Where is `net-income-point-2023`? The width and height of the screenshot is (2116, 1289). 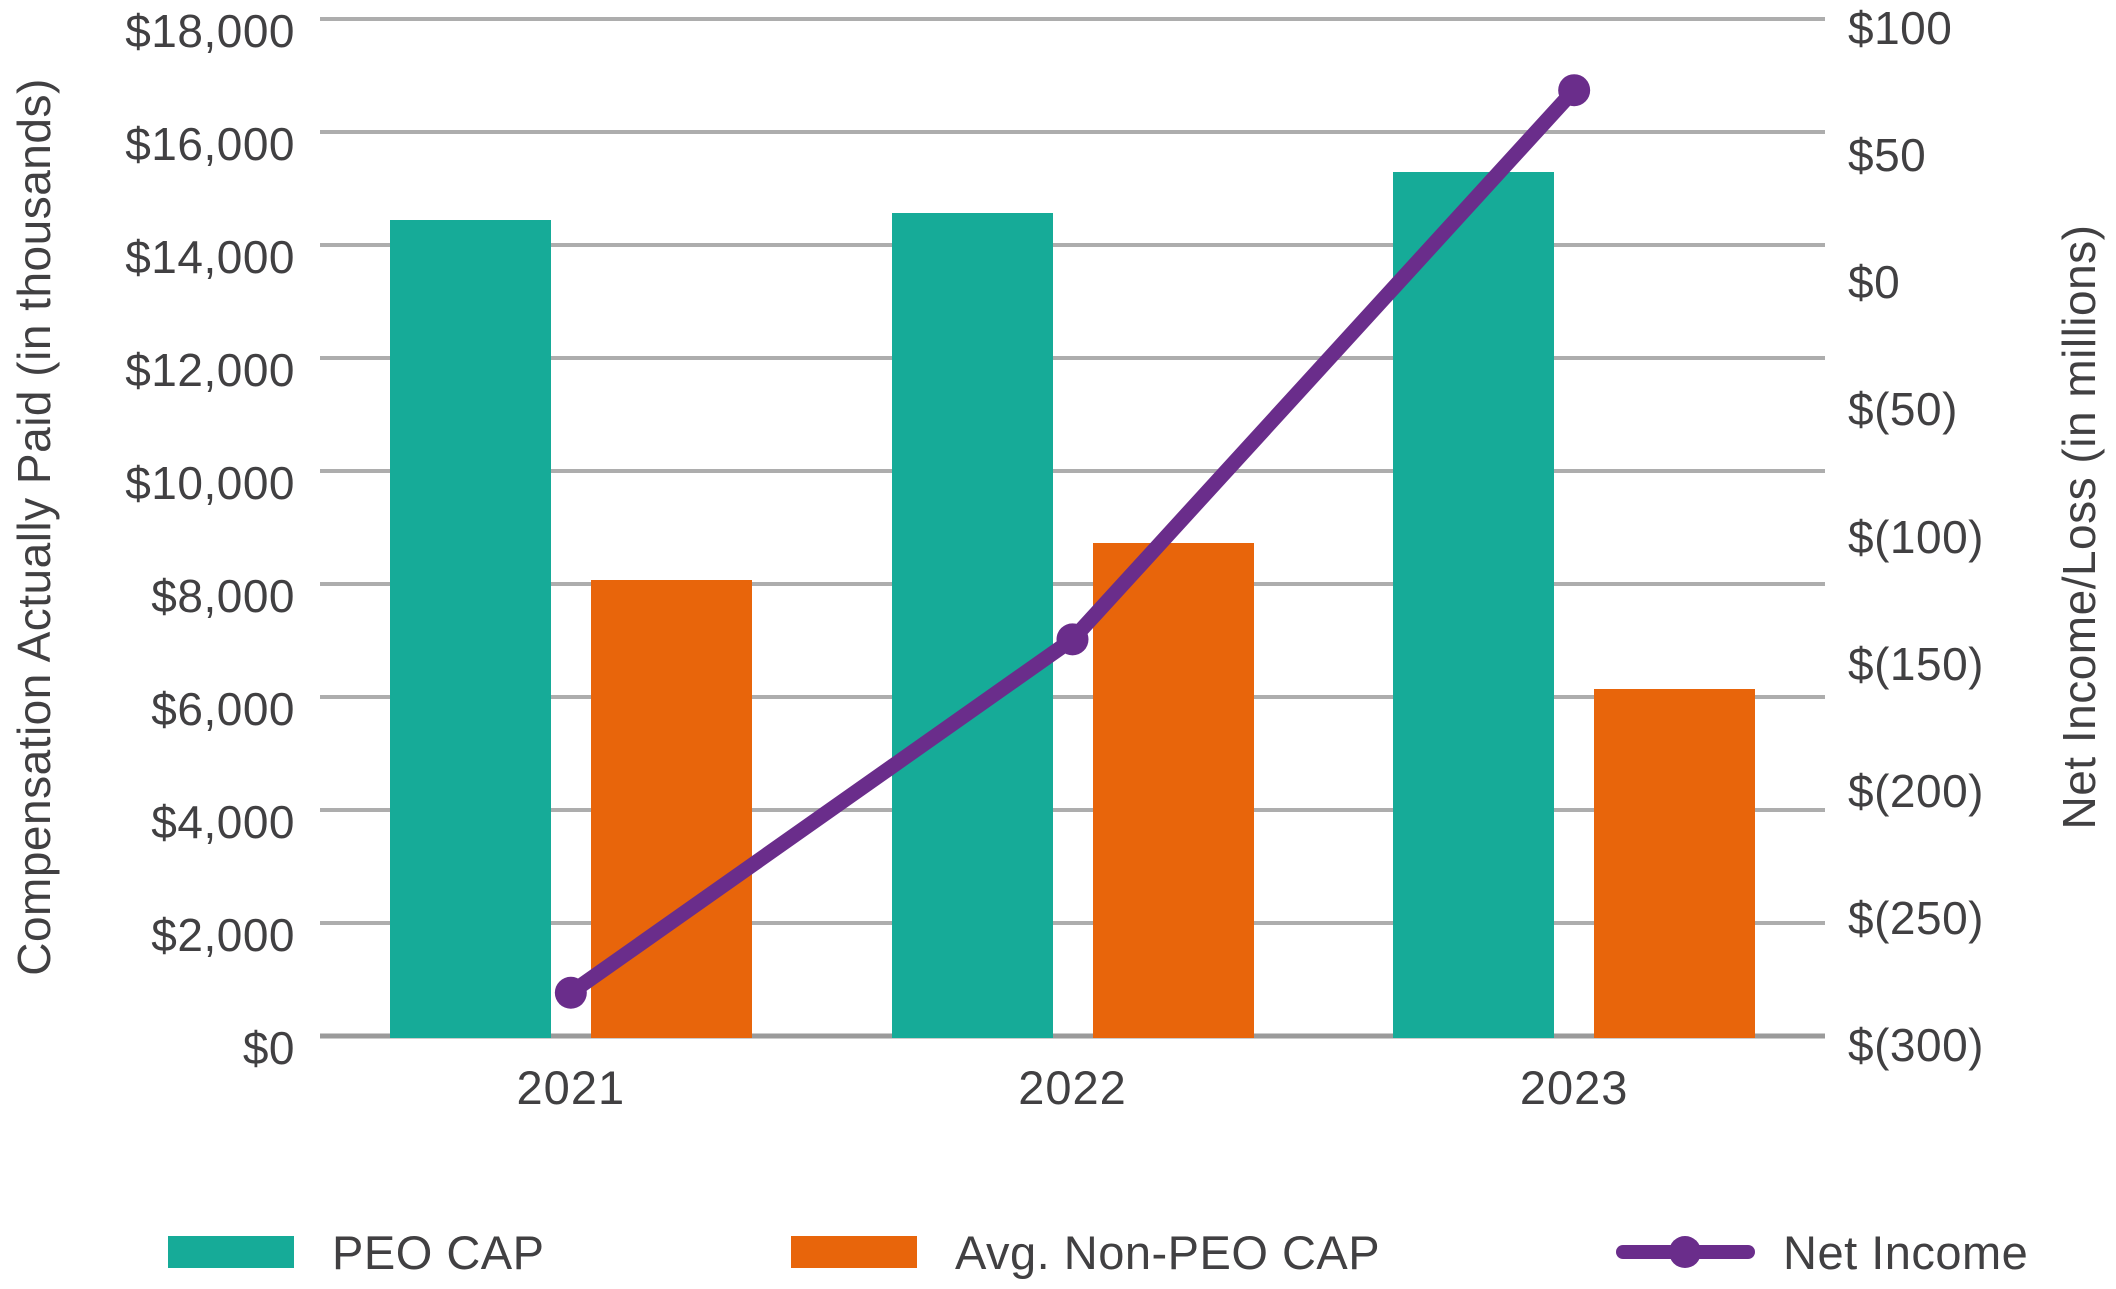 net-income-point-2023 is located at coordinates (1574, 90).